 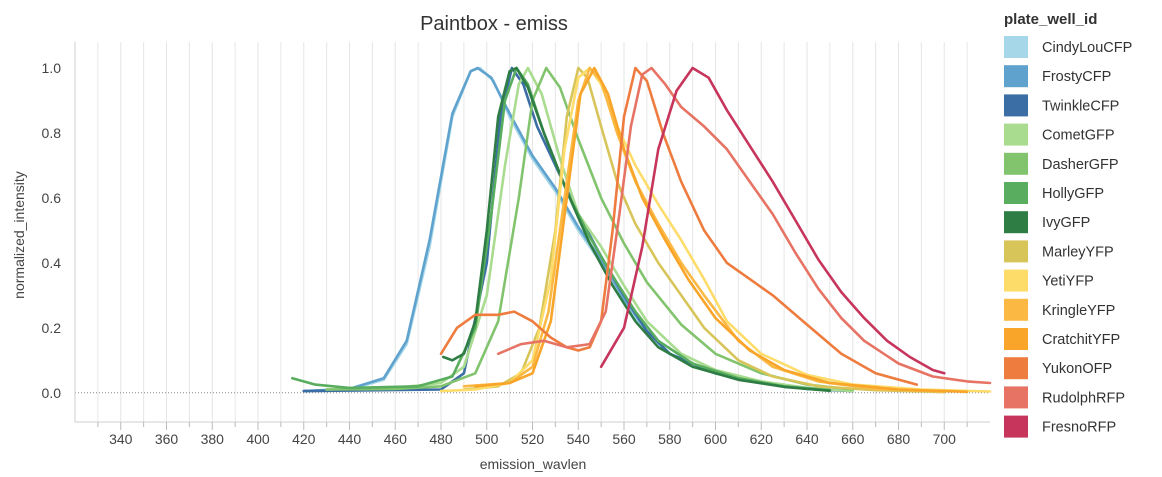 I want to click on legend-label: HollyGFP, so click(x=1073, y=194).